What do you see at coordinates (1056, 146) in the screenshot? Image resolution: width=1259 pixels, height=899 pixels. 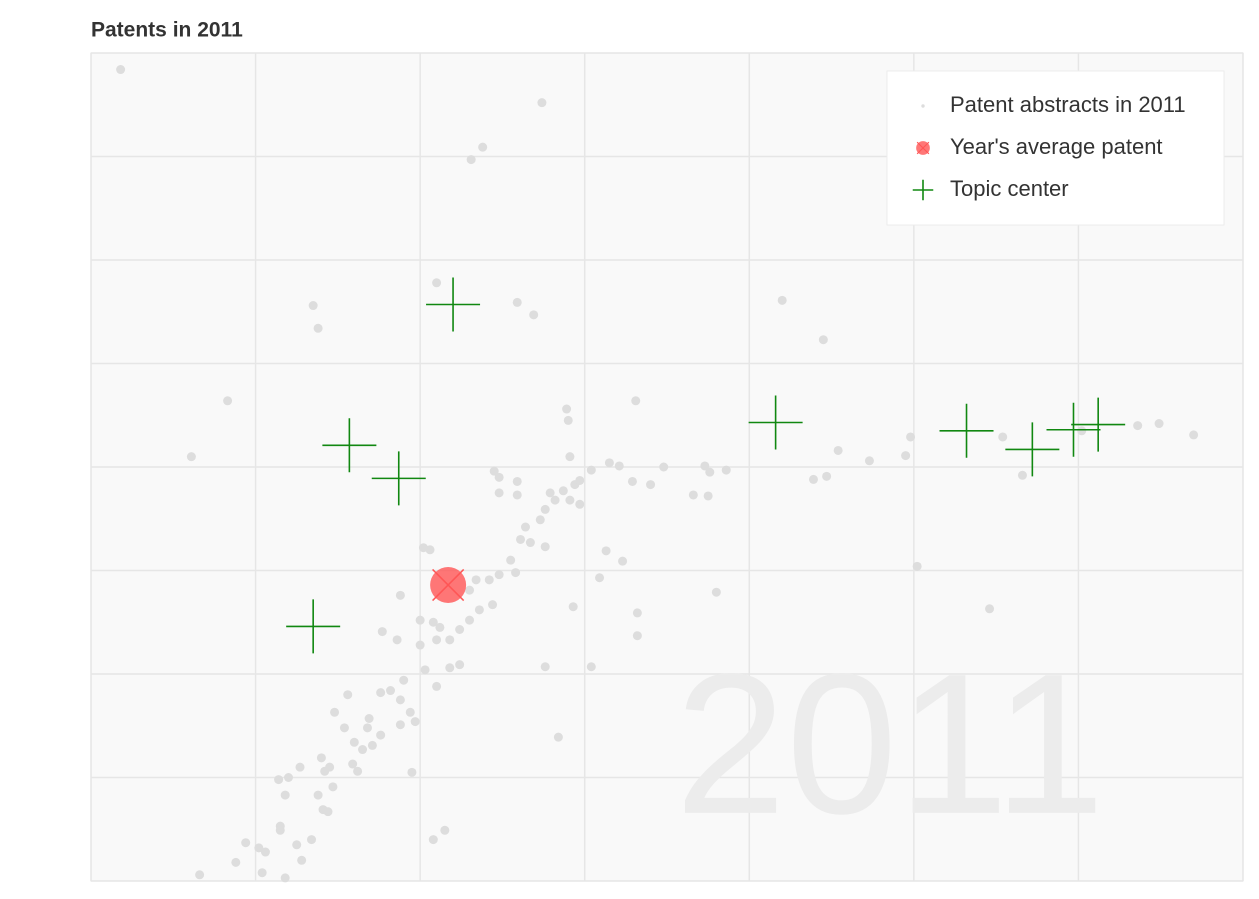 I see `legend-label: Year's average patent` at bounding box center [1056, 146].